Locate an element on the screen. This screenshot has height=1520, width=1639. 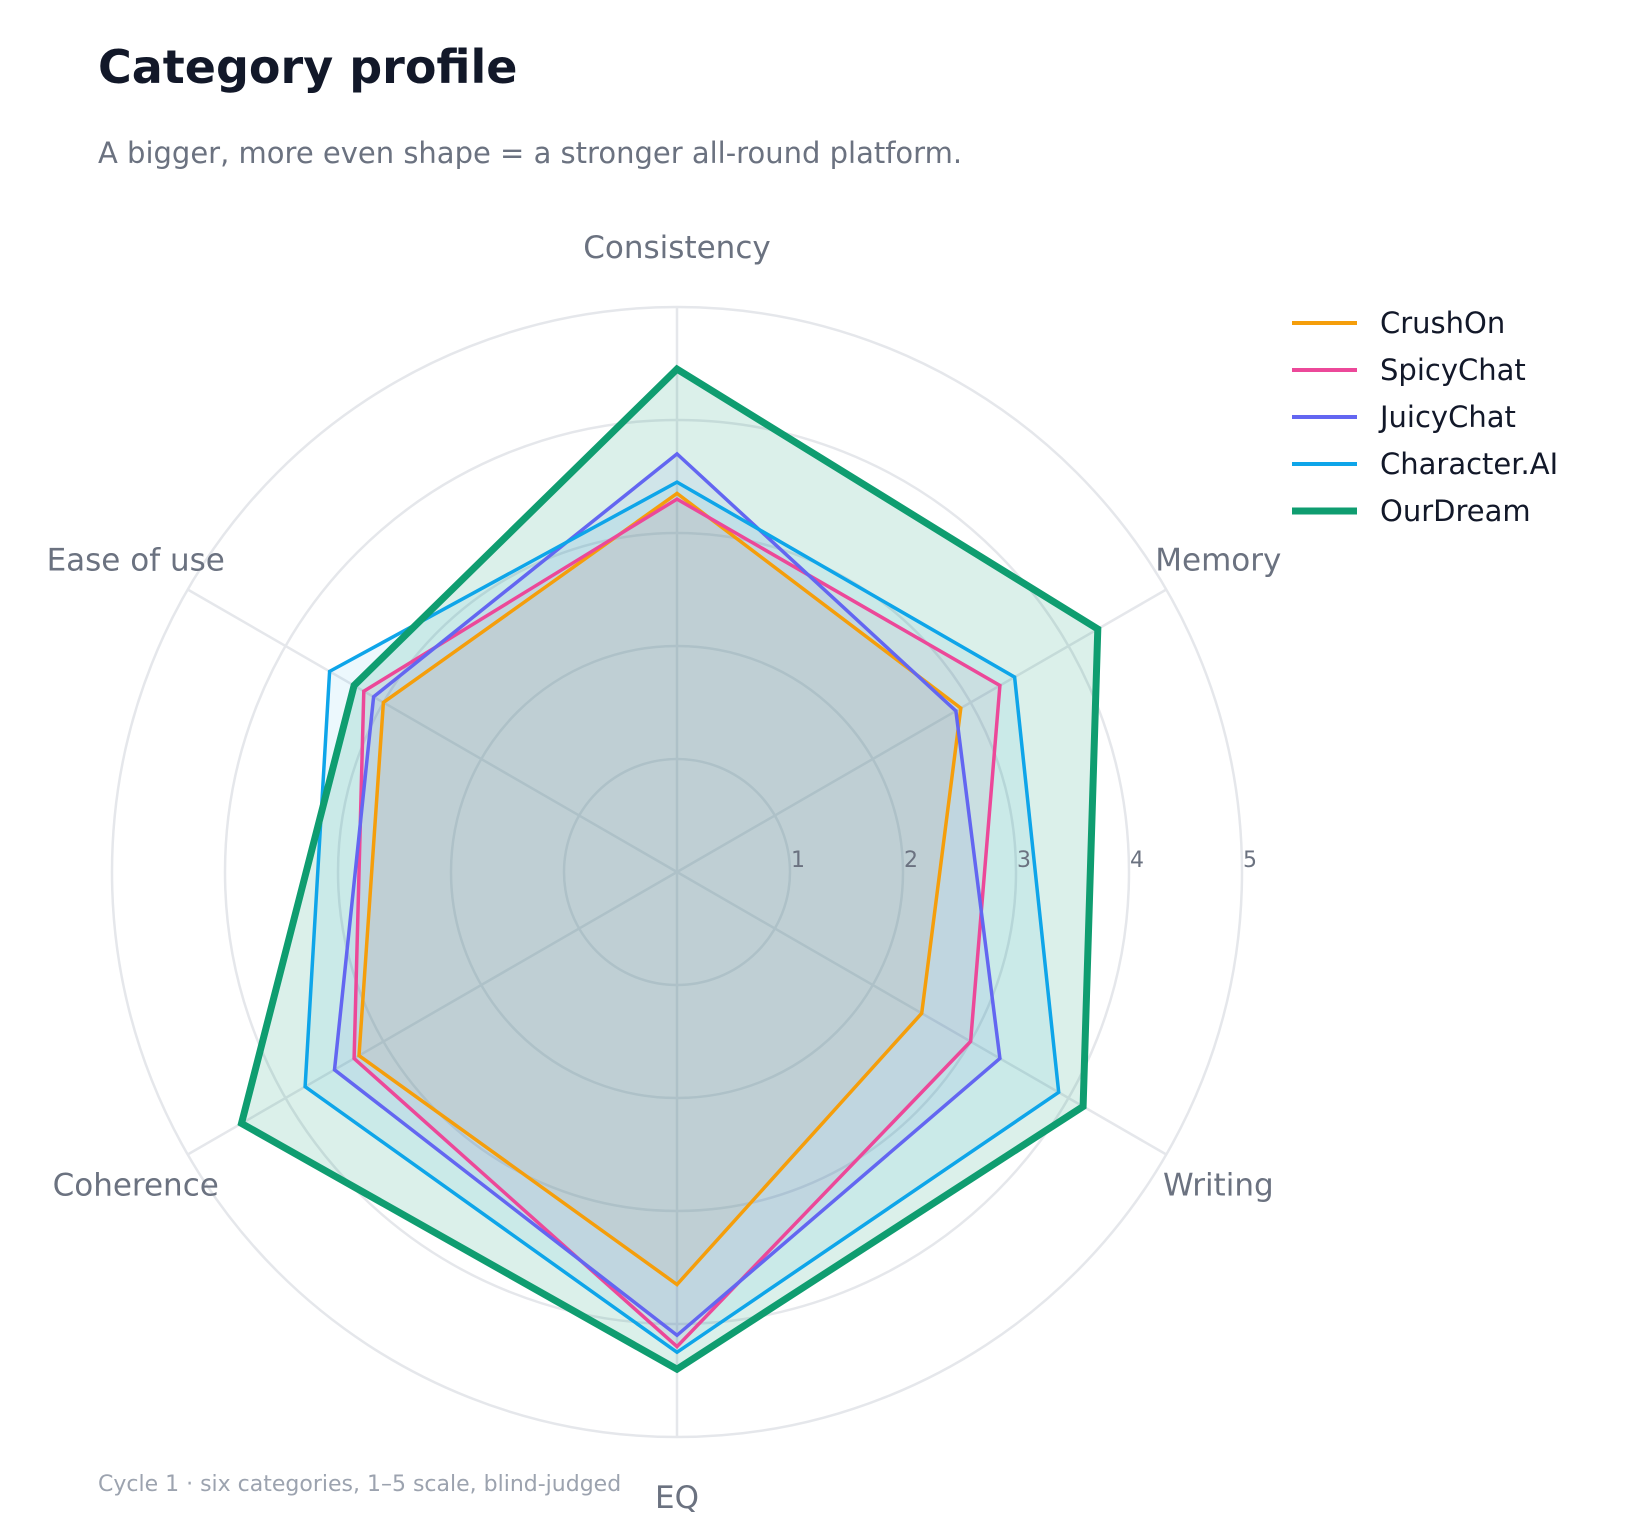
page-title: Category profile is located at coordinates (308, 67).